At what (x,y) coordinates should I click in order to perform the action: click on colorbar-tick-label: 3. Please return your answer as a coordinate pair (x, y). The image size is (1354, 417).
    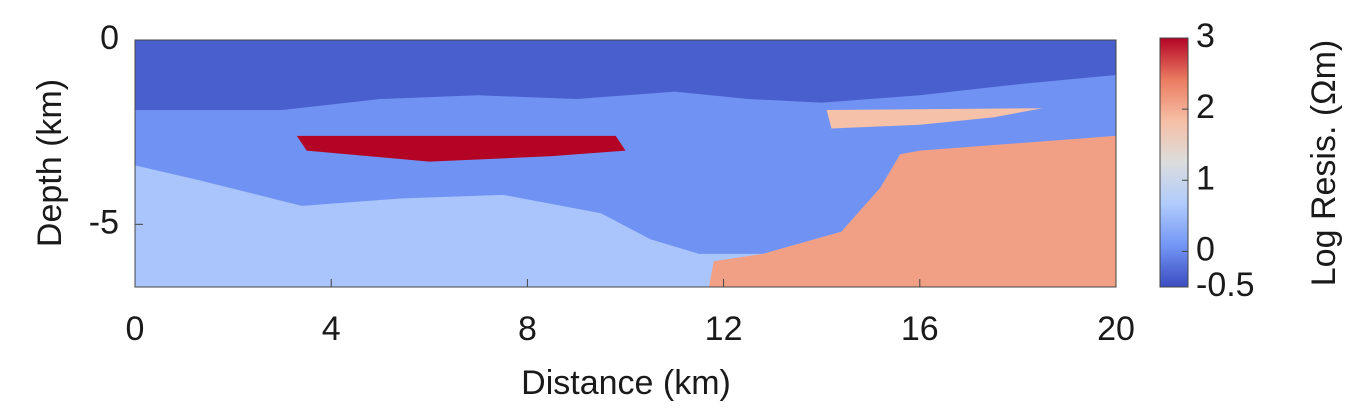
    Looking at the image, I should click on (1205, 36).